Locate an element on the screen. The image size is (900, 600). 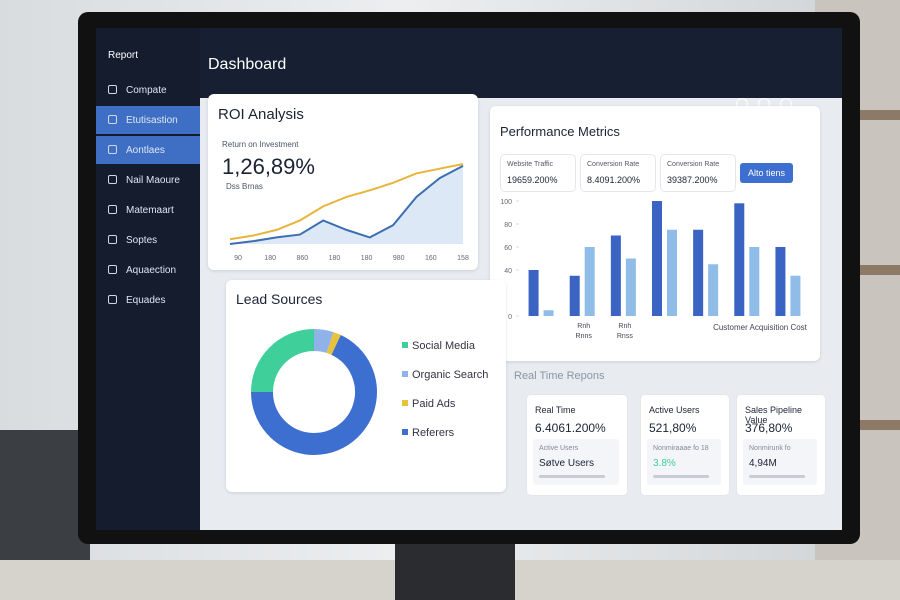
nav-label: Compate is located at coordinates (146, 90).